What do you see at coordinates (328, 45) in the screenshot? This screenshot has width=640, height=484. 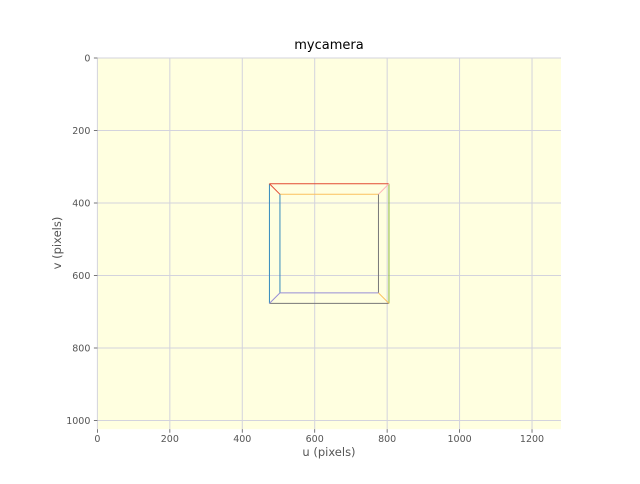 I see `chart-title: mycamera` at bounding box center [328, 45].